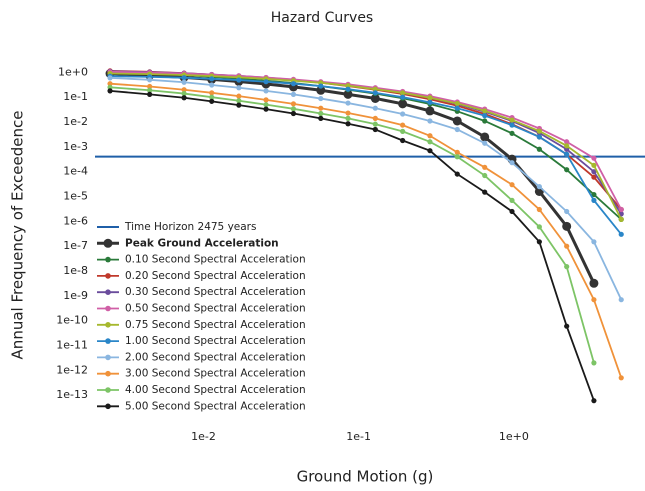  I want to click on y-tick-label: 1e-12, so click(72, 369).